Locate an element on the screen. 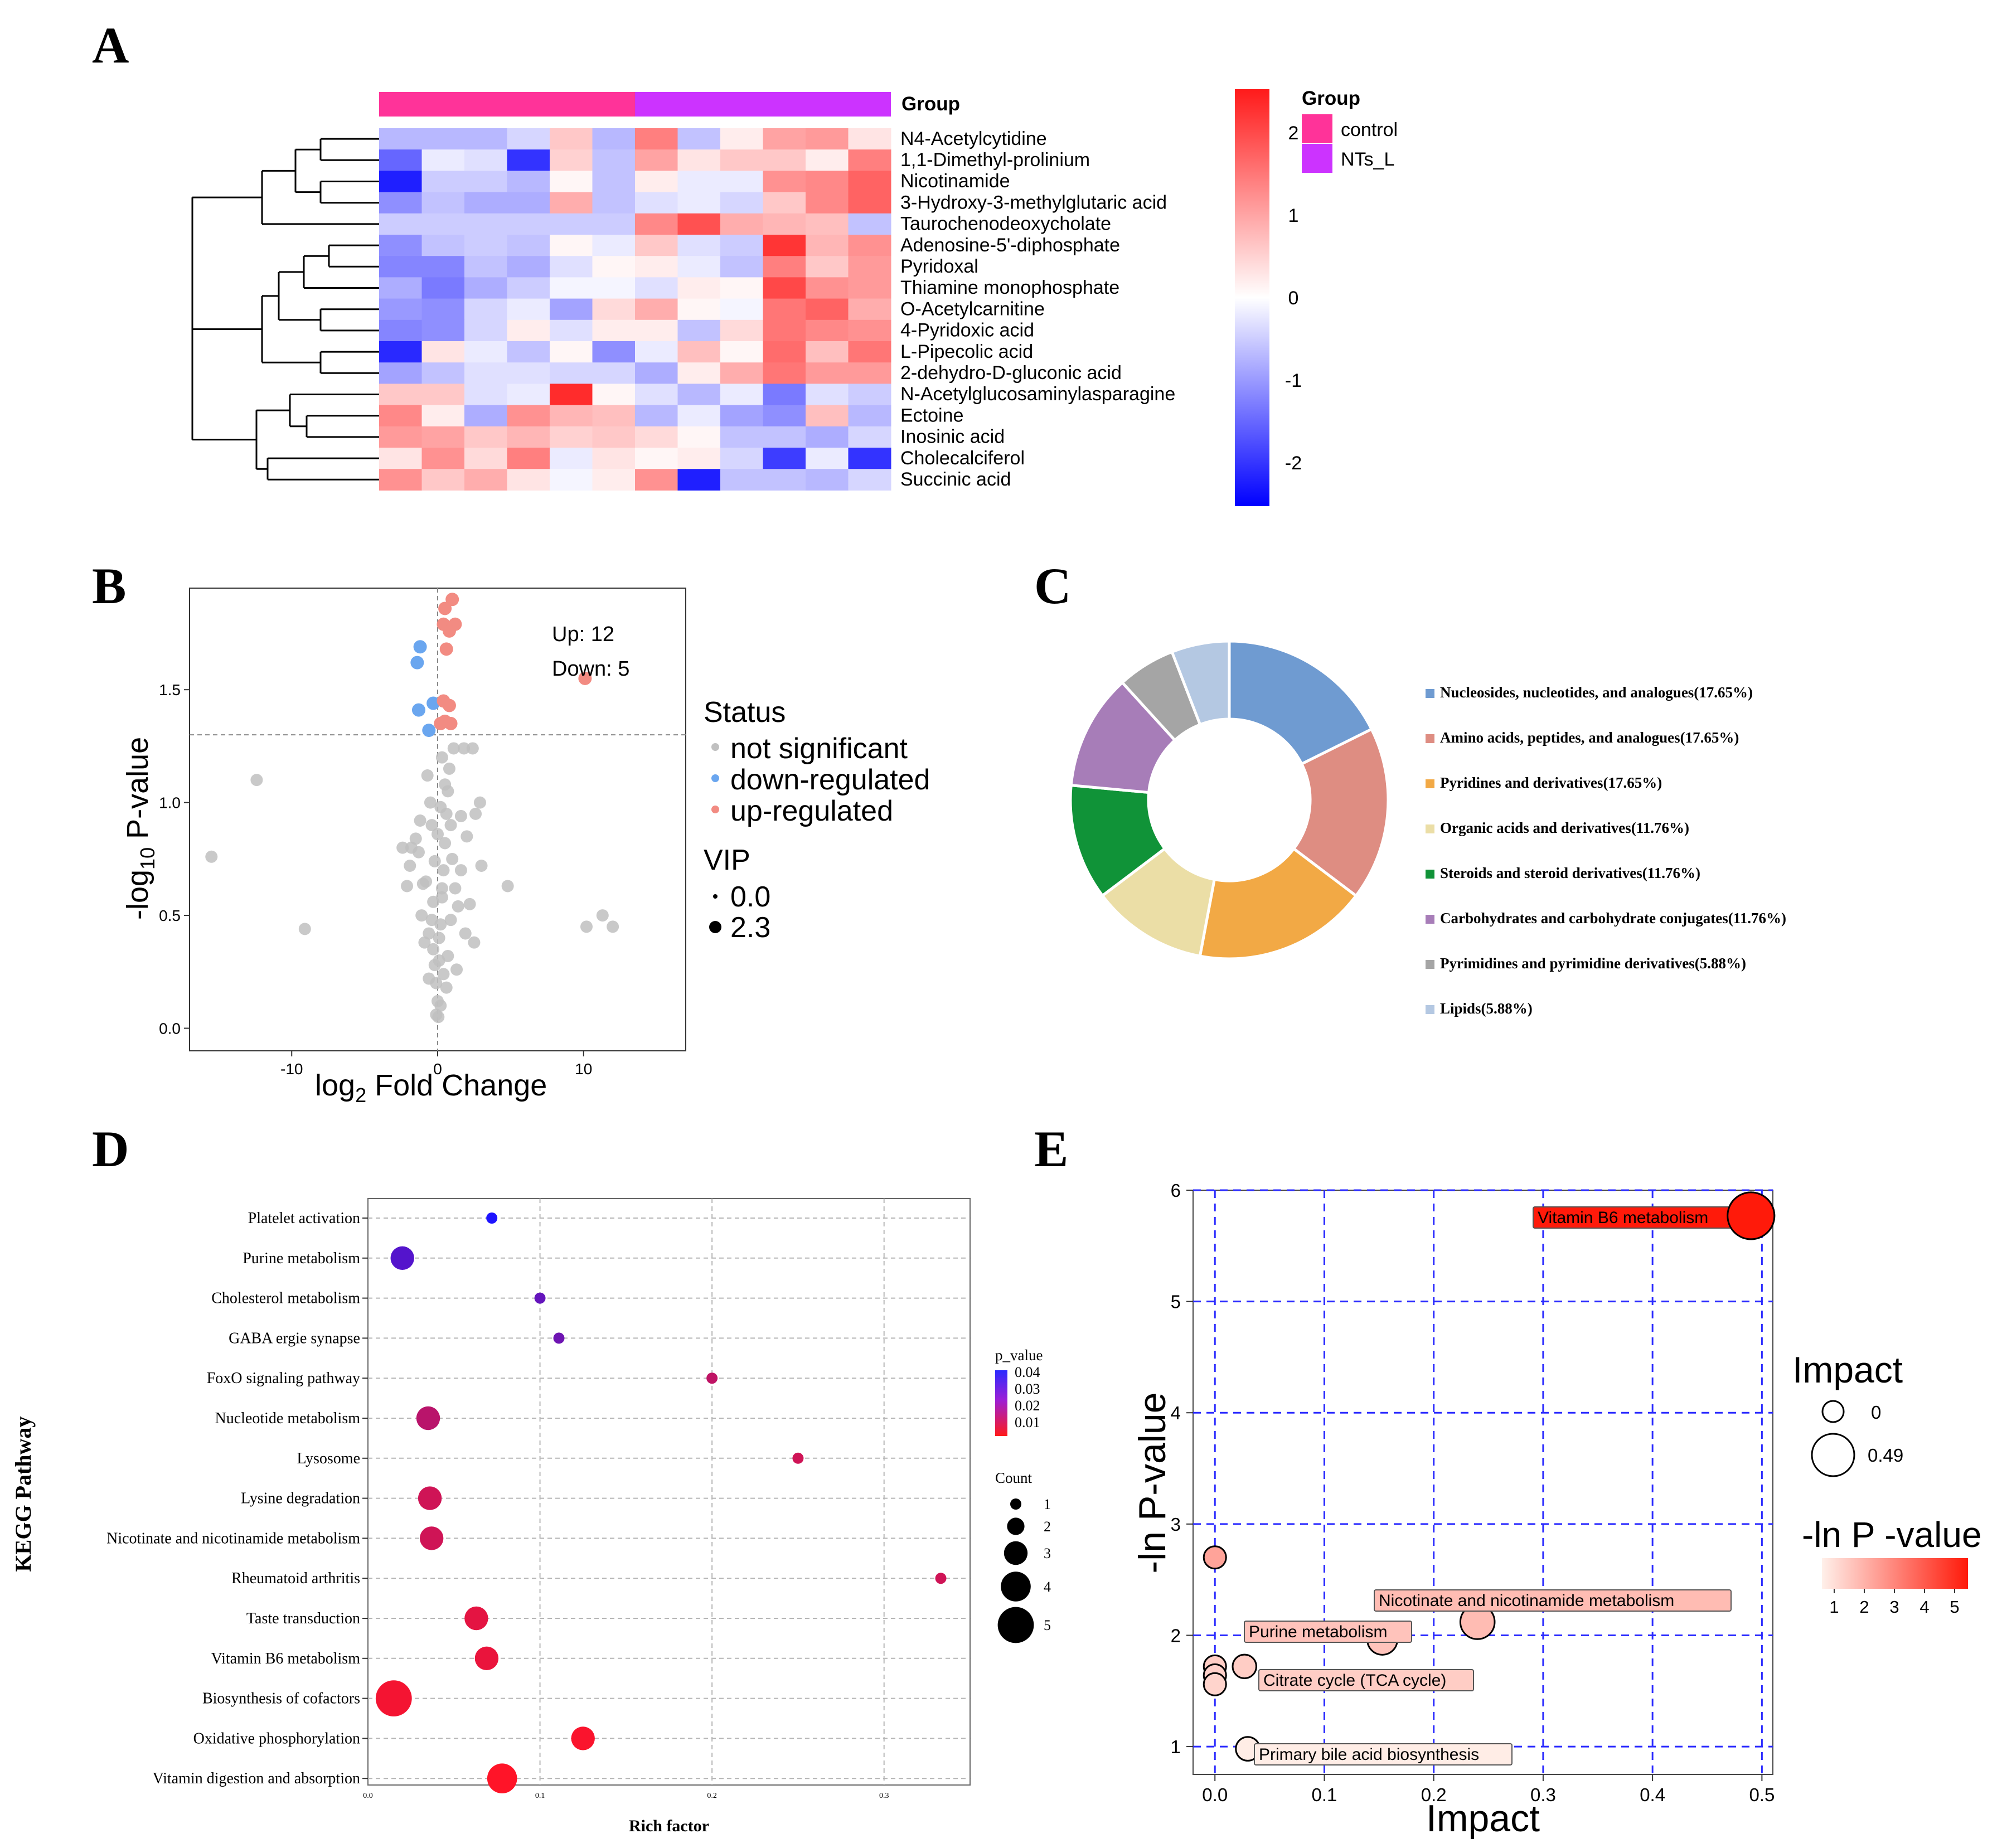  heatmap-row-label: Succinic acid is located at coordinates (955, 479).